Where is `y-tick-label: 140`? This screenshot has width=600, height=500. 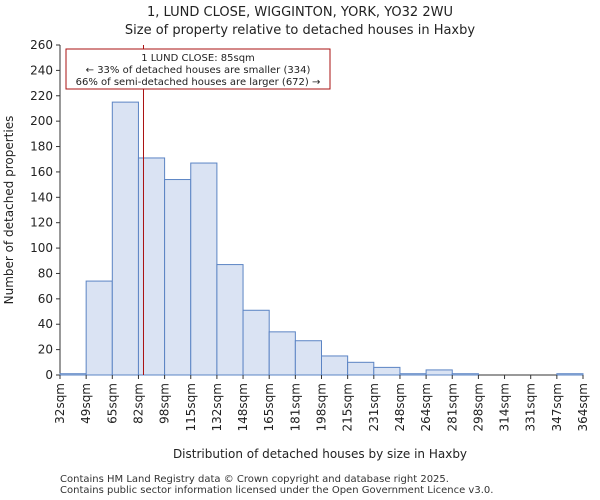
y-tick-label: 140 is located at coordinates (41, 197).